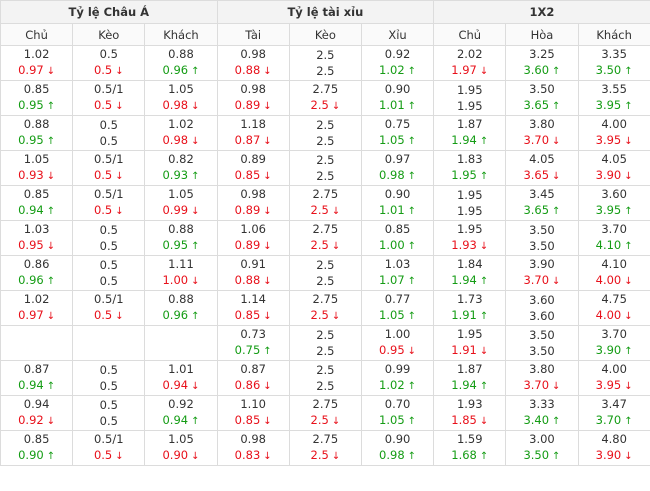  I want to click on ou-over-cell: 0.98 0.83 ↓, so click(253, 448).